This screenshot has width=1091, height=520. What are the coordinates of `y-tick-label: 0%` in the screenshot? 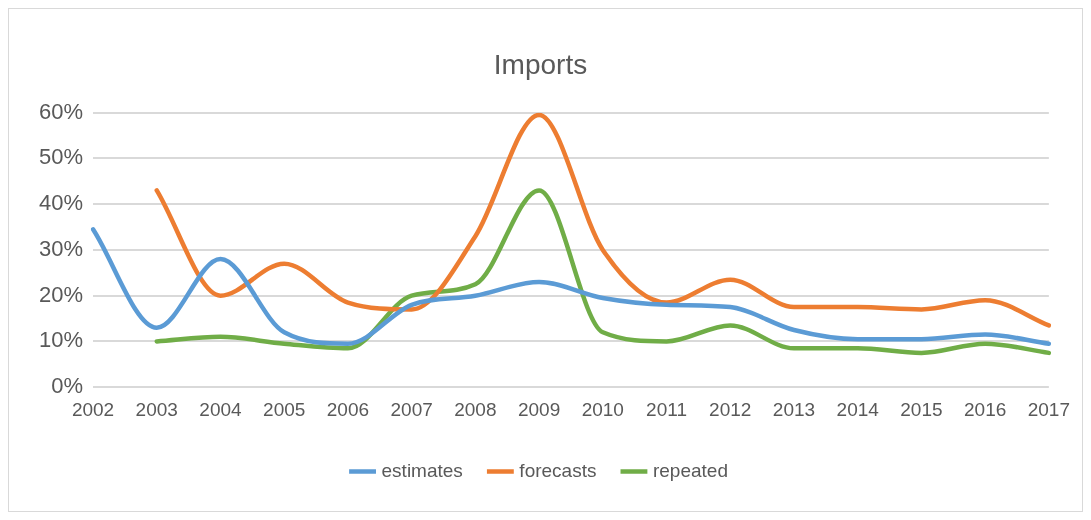 It's located at (67, 386).